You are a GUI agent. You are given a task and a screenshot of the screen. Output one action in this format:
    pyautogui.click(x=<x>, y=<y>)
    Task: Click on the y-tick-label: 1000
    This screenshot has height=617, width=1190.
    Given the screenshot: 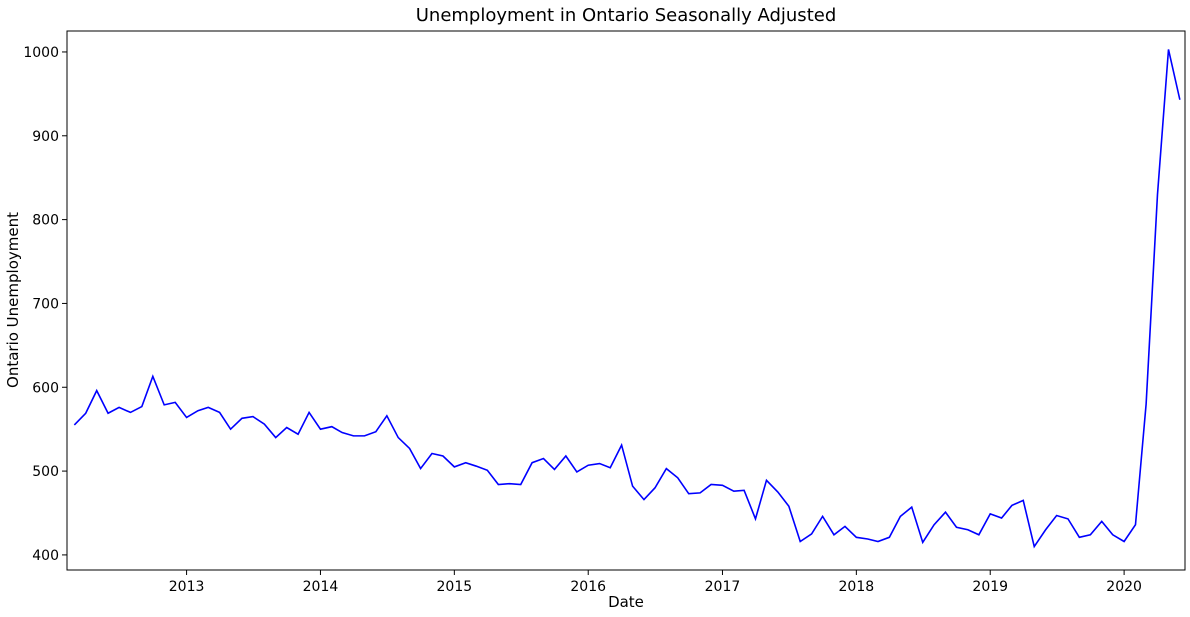 What is the action you would take?
    pyautogui.click(x=41, y=53)
    